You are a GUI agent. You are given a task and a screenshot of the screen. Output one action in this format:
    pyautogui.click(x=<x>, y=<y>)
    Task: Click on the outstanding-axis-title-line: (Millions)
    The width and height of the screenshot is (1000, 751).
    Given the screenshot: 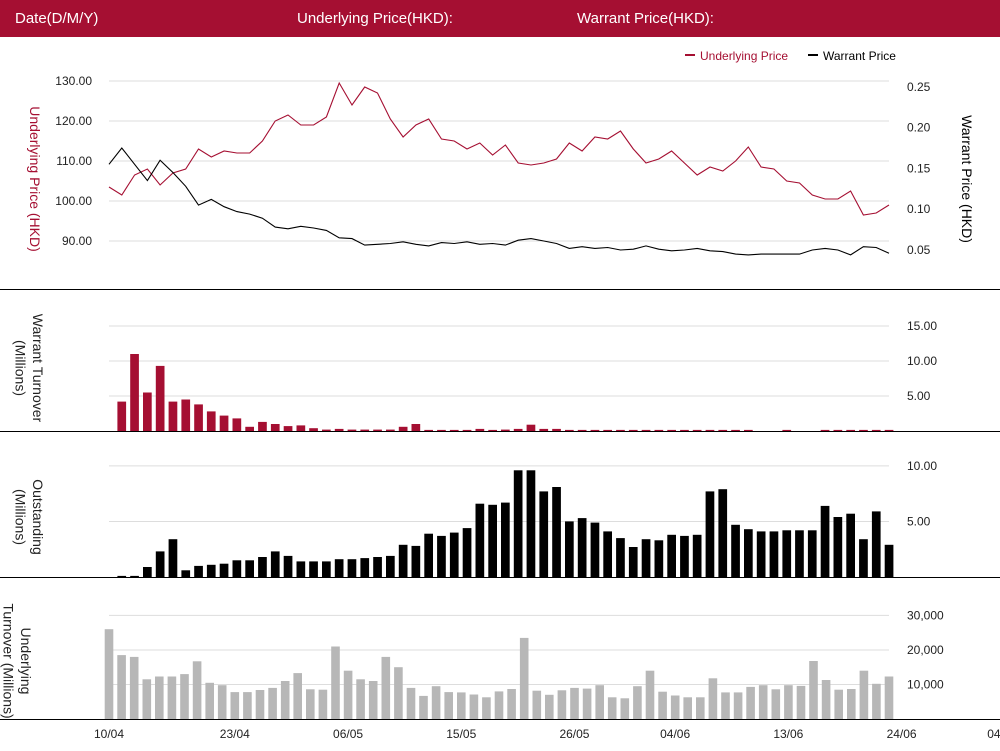 What is the action you would take?
    pyautogui.click(x=20, y=517)
    